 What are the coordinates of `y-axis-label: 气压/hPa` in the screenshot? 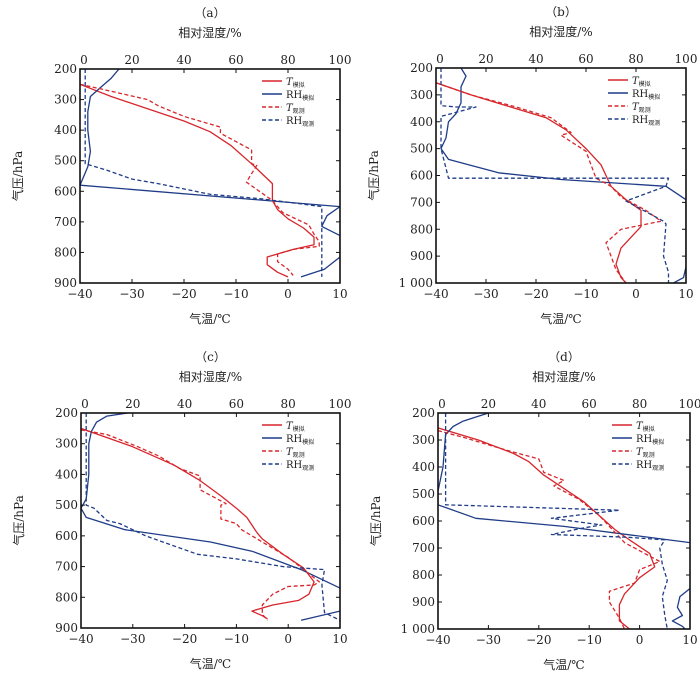 It's located at (18, 520).